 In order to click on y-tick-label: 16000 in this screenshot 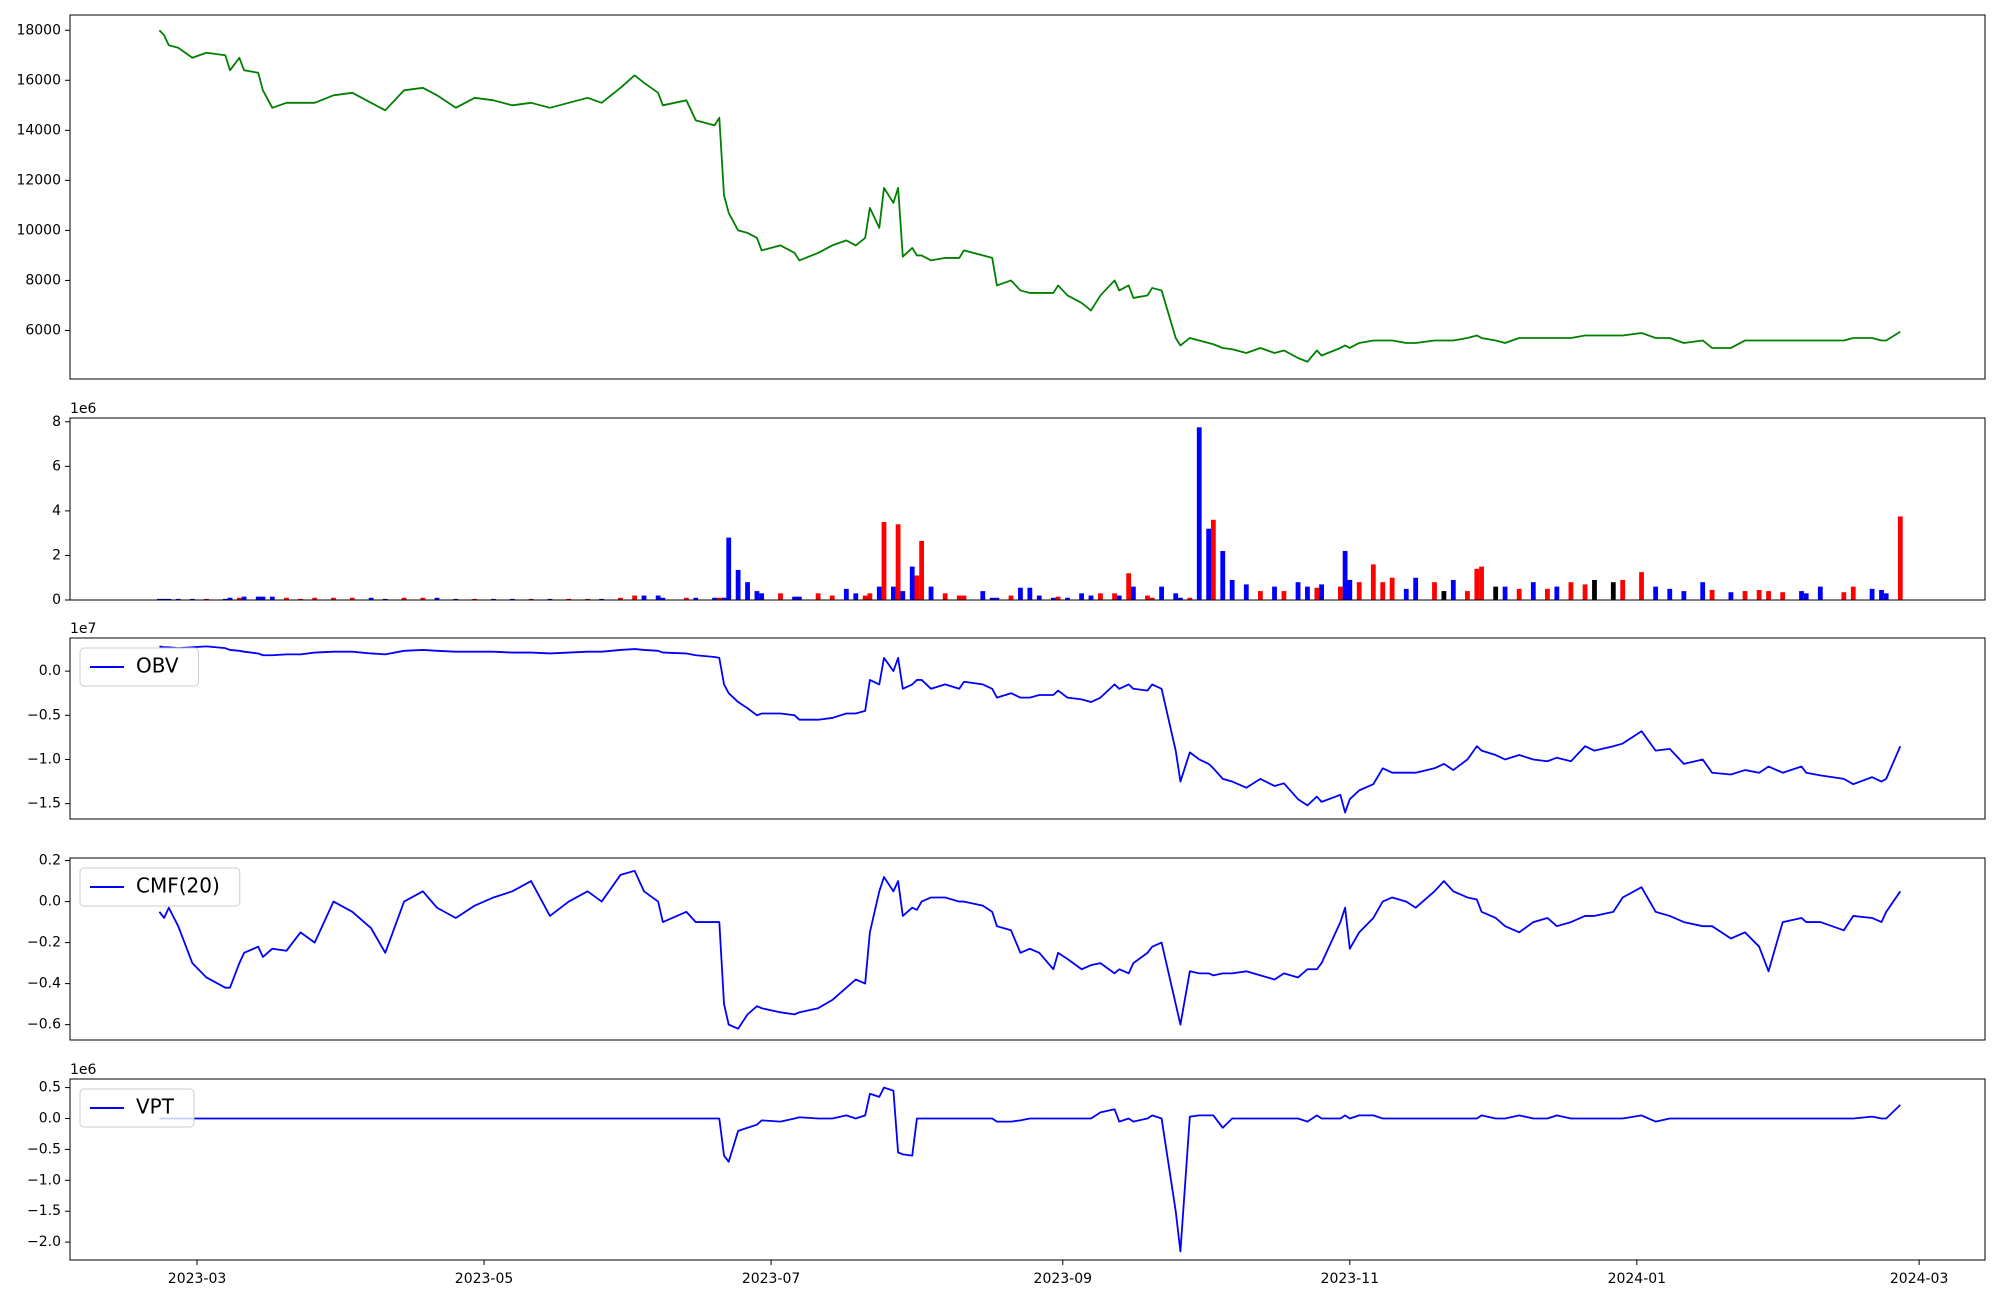, I will do `click(38, 80)`.